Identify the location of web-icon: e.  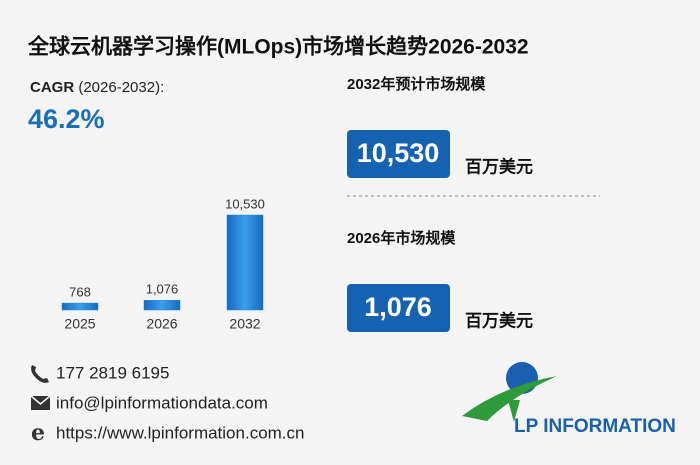
(38, 433).